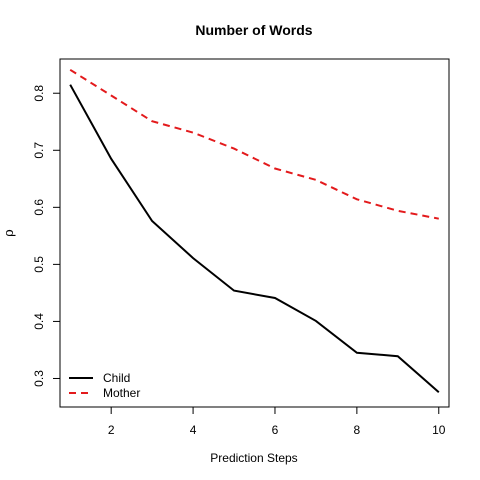  Describe the element at coordinates (439, 430) in the screenshot. I see `x-tick-label: 10` at that location.